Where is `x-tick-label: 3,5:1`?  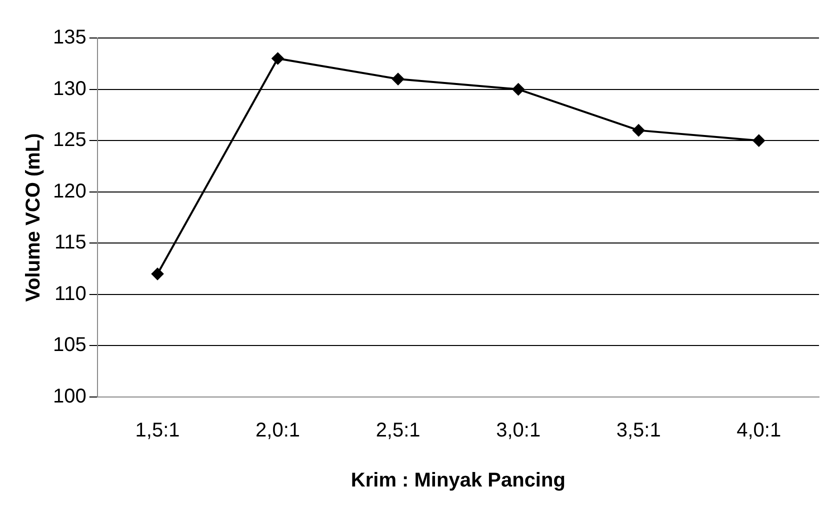 x-tick-label: 3,5:1 is located at coordinates (638, 431).